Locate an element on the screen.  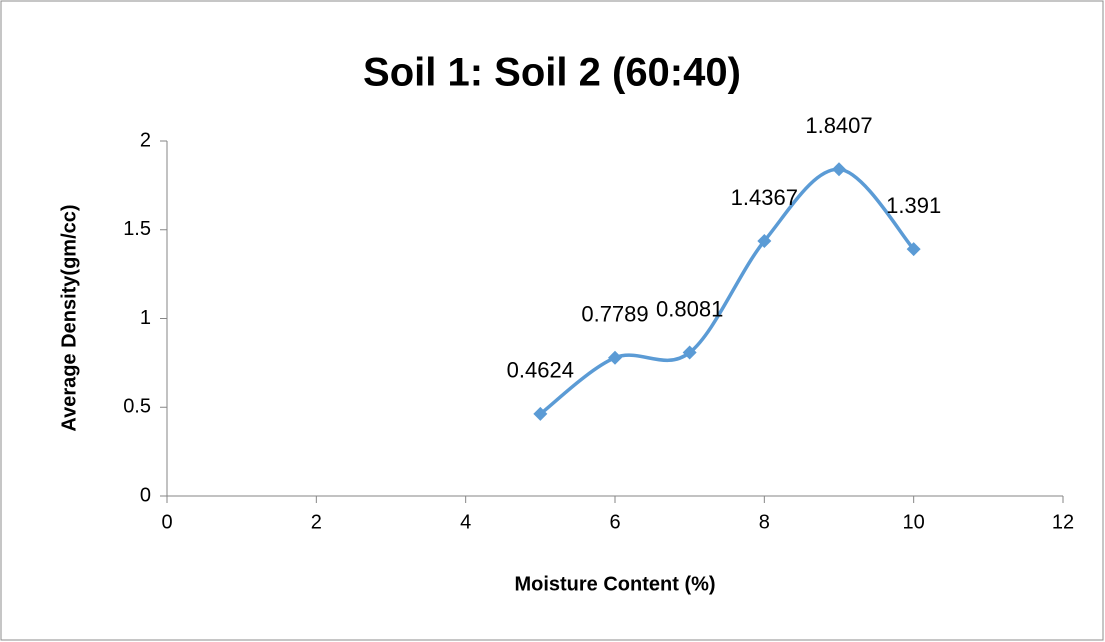
data-label: 1.391 is located at coordinates (913, 205).